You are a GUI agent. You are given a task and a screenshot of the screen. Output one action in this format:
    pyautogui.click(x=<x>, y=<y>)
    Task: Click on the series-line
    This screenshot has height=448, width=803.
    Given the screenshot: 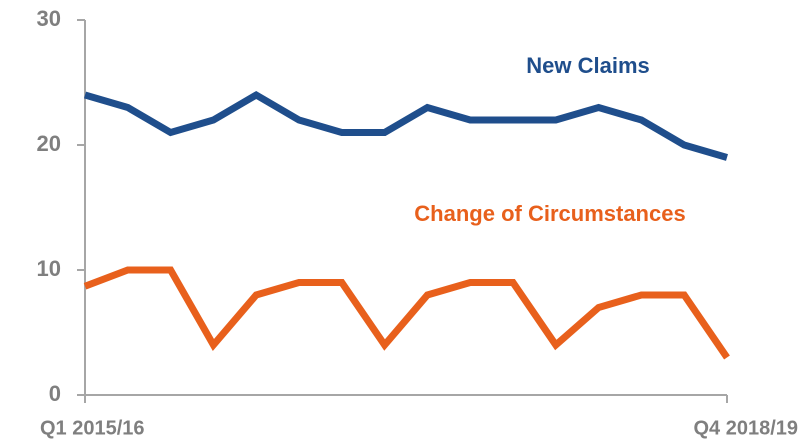 What is the action you would take?
    pyautogui.click(x=406, y=125)
    